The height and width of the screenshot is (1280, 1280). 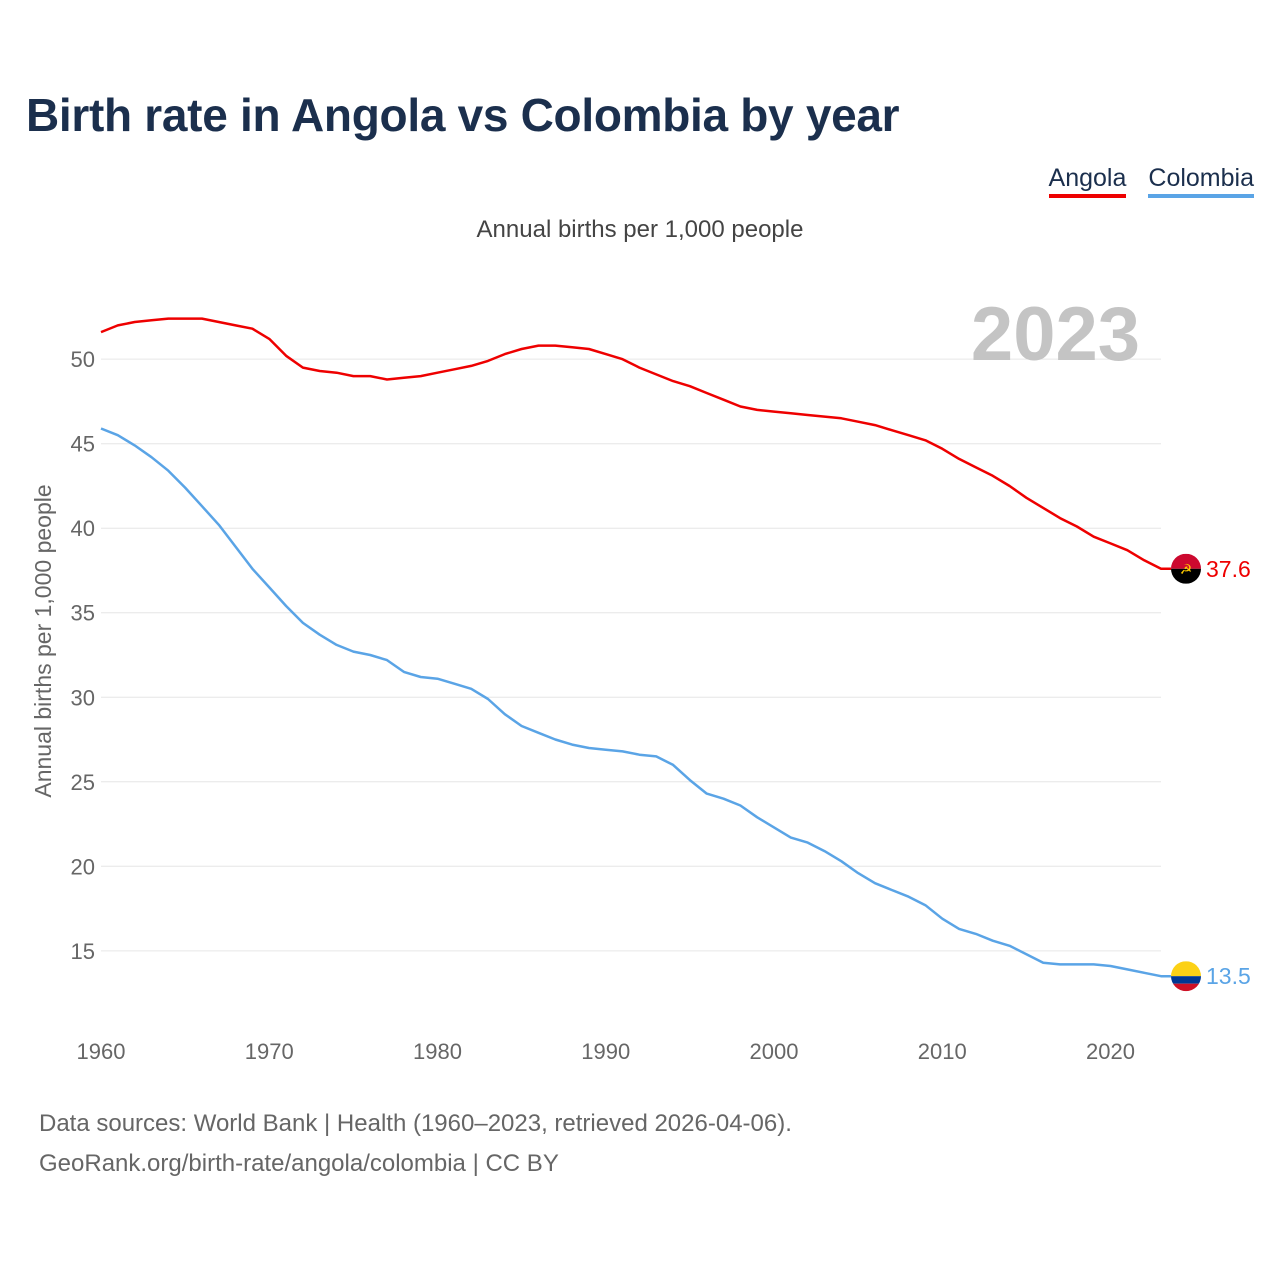 What do you see at coordinates (1201, 181) in the screenshot?
I see `legend-item-colombia: Colombia` at bounding box center [1201, 181].